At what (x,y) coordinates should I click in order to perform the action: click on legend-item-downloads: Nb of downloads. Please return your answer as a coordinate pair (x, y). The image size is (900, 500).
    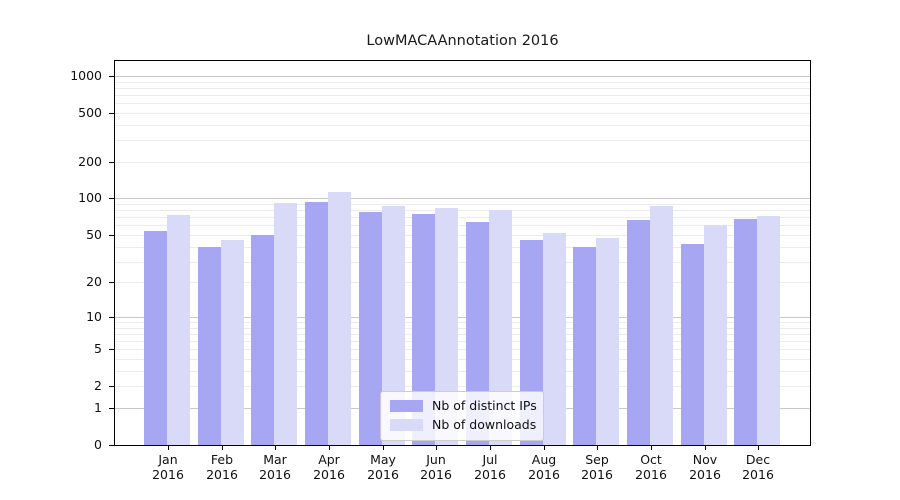
    Looking at the image, I should click on (462, 424).